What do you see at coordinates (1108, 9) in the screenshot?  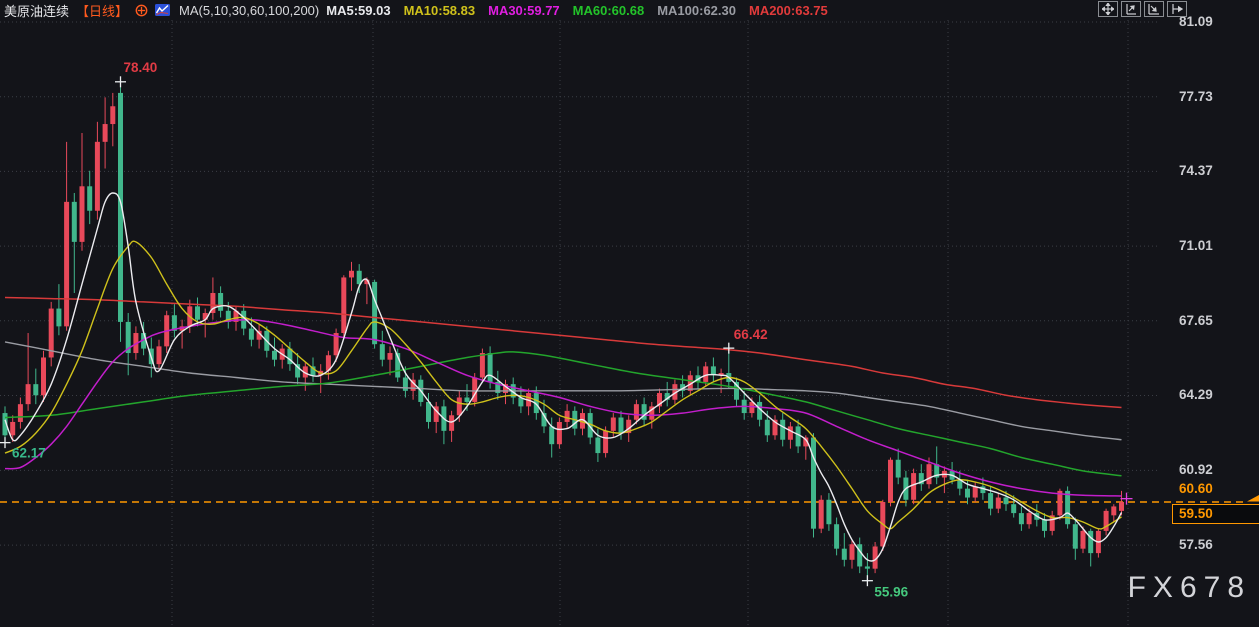 I see `crosshair-tool-icon` at bounding box center [1108, 9].